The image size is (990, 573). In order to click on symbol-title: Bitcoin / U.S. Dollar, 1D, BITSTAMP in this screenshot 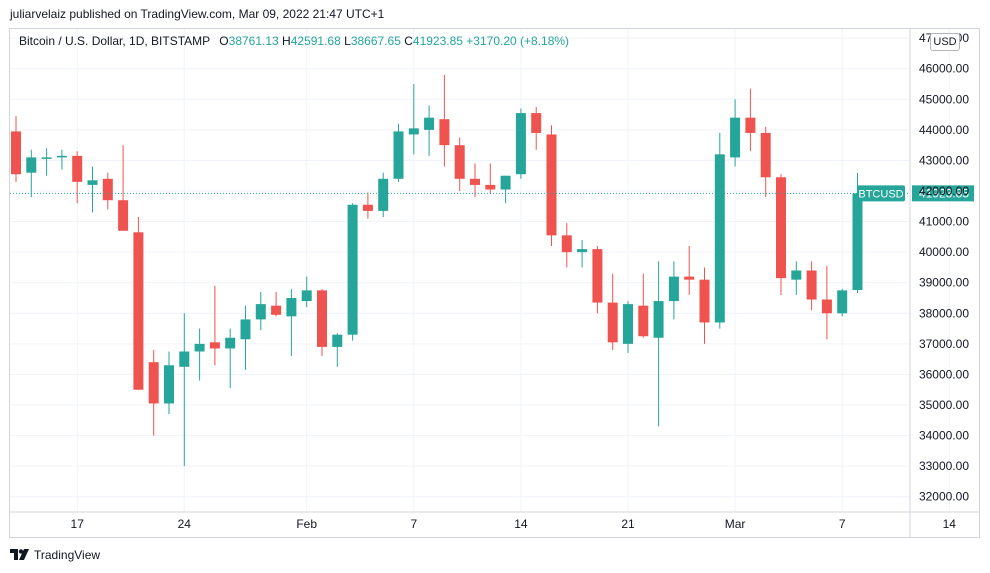, I will do `click(114, 41)`.